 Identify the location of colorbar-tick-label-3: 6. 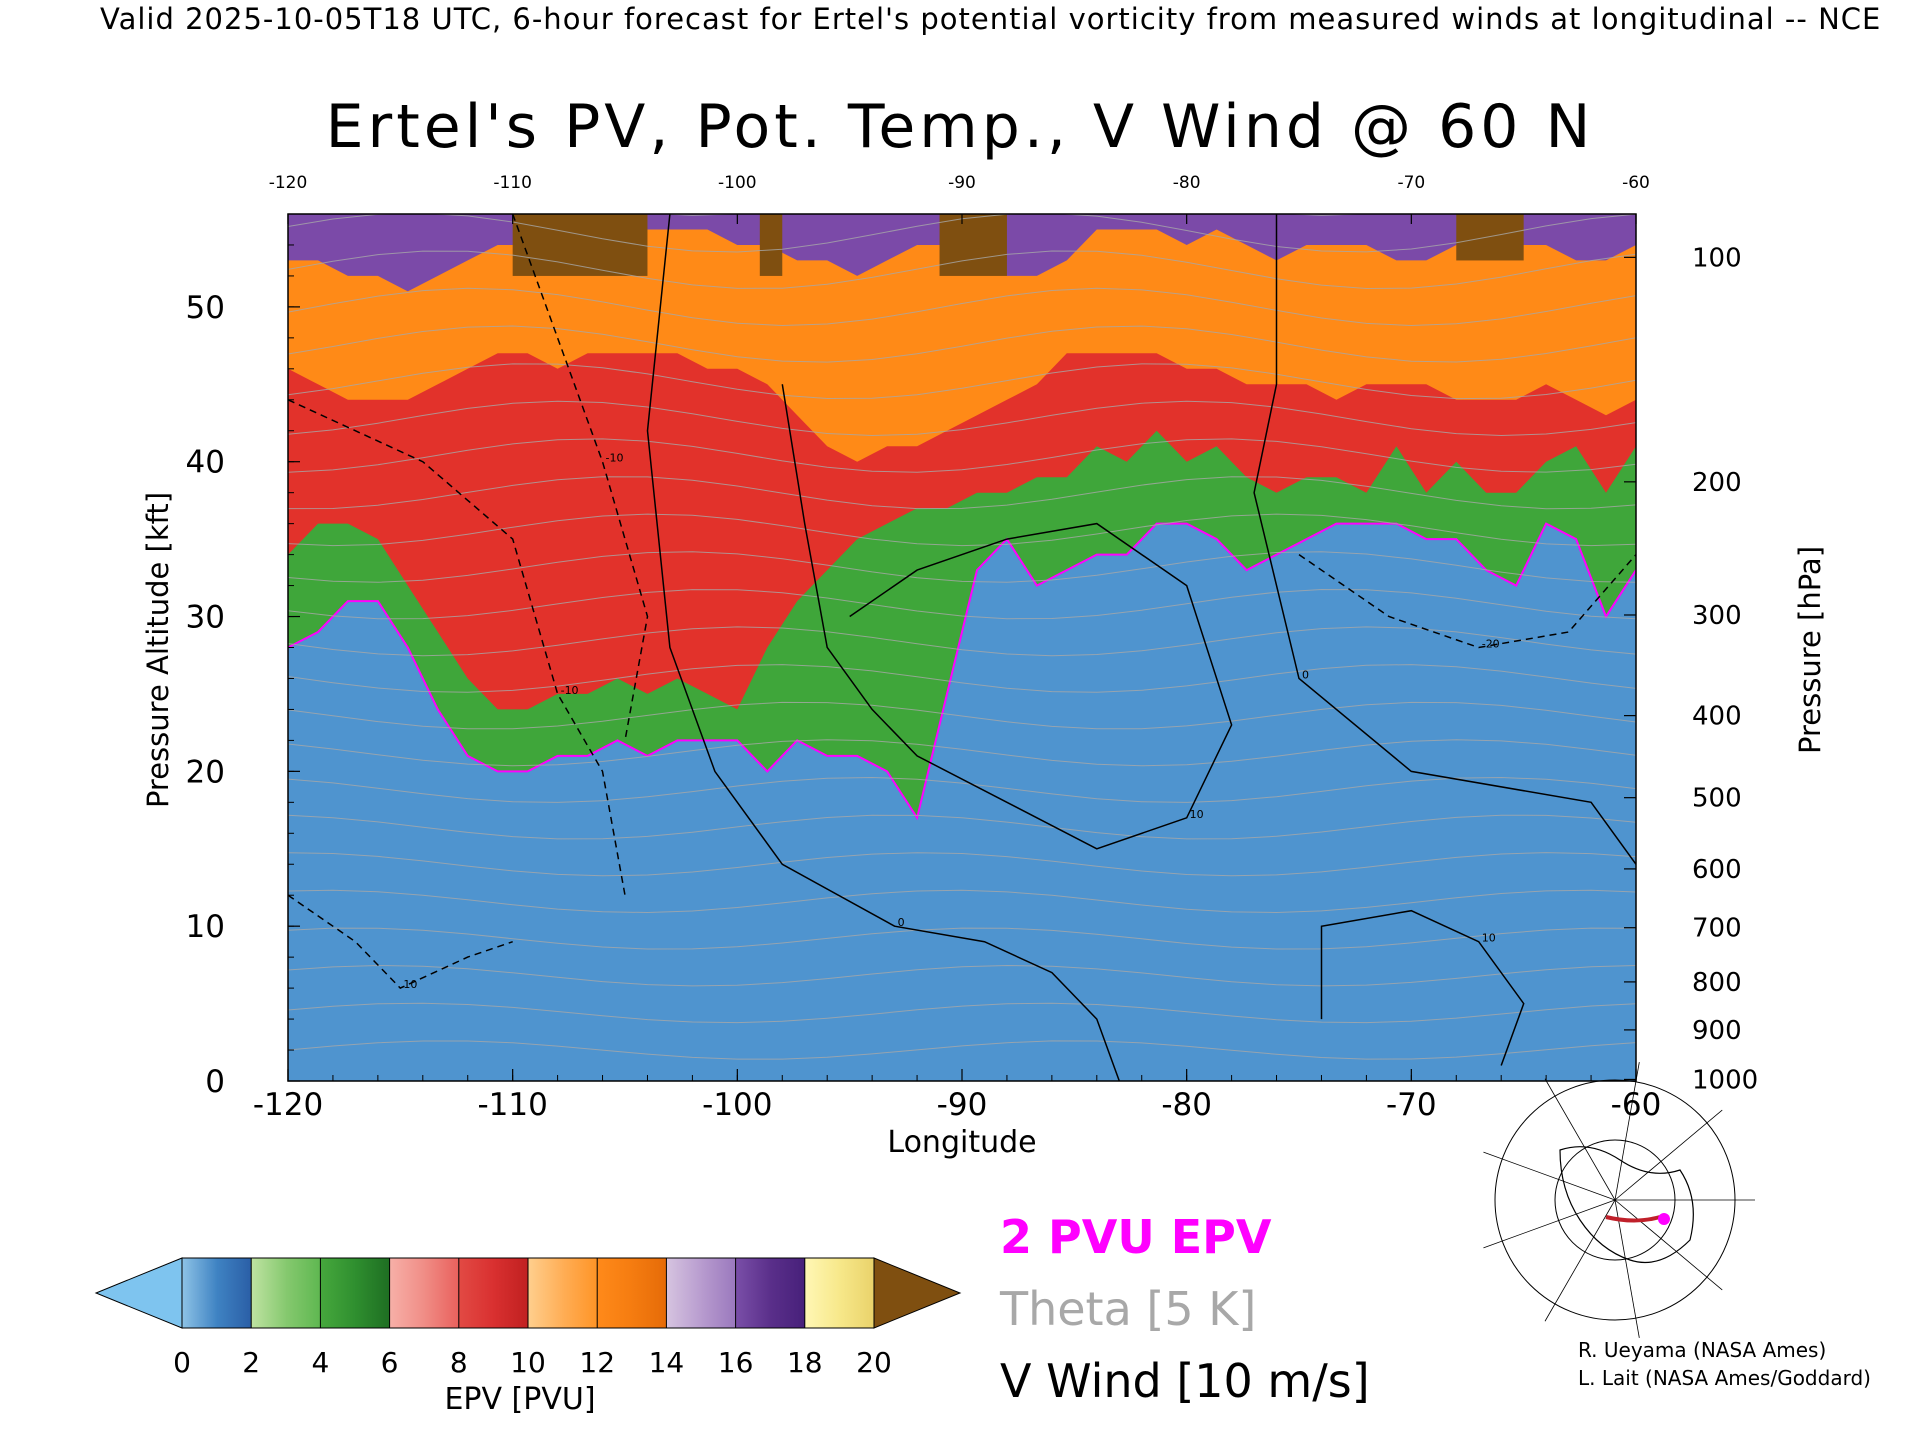
(390, 1362).